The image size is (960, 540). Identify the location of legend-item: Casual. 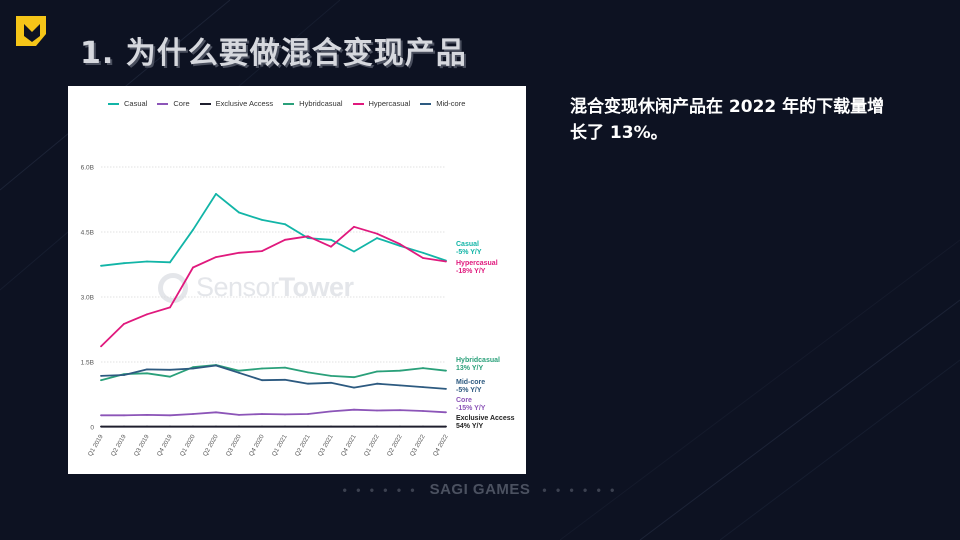
(127, 103).